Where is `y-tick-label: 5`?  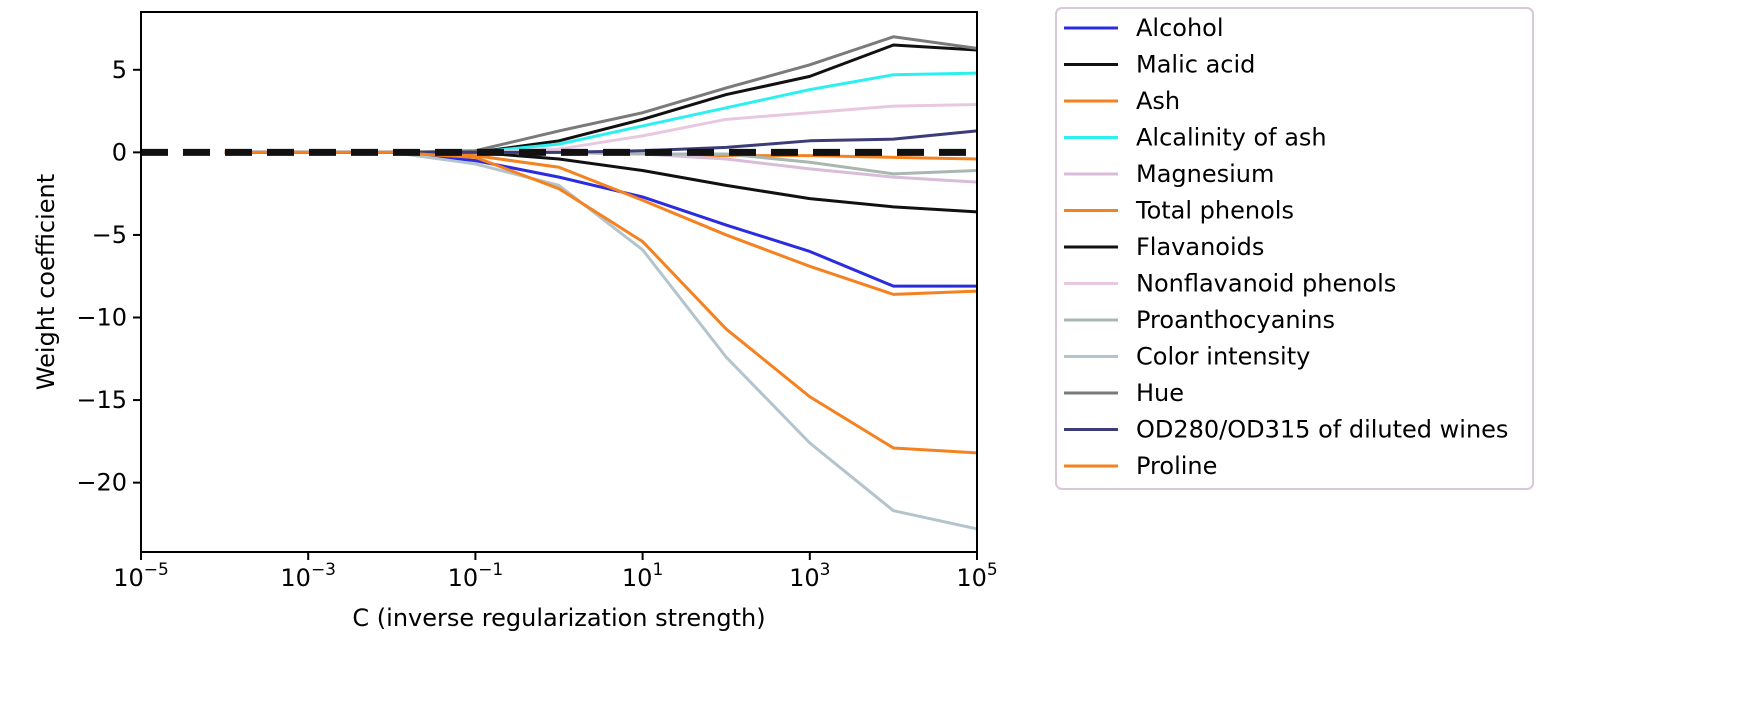
y-tick-label: 5 is located at coordinates (119, 70).